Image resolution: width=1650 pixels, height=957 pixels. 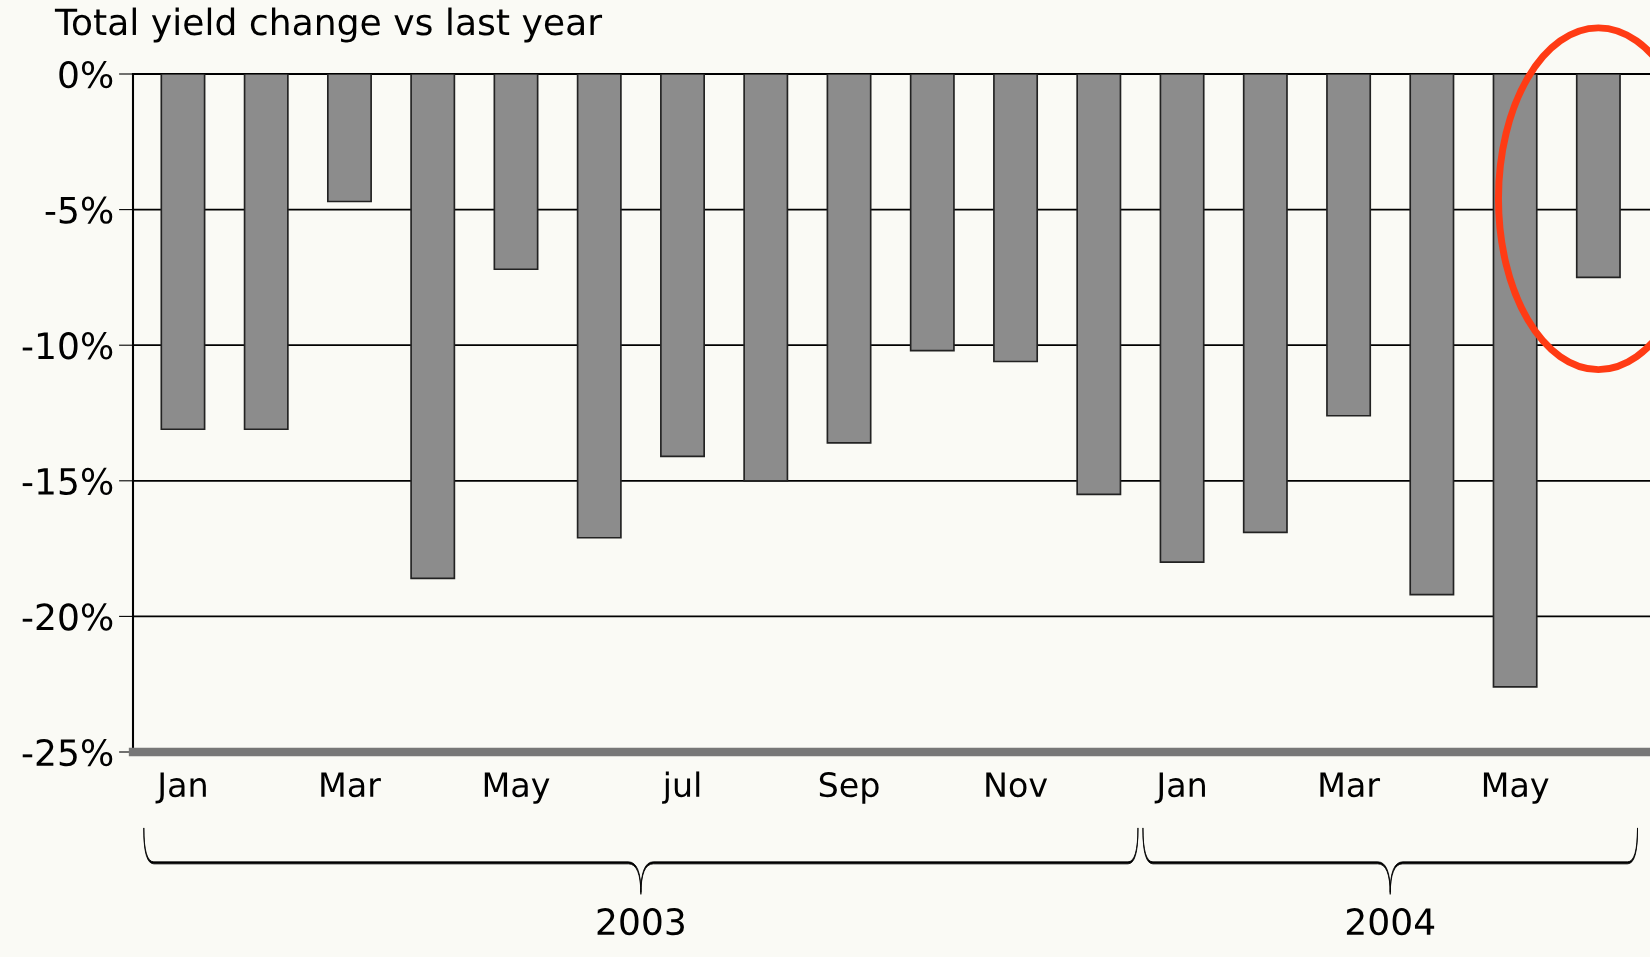 I want to click on chart-title: Total yield change vs last year, so click(x=328, y=25).